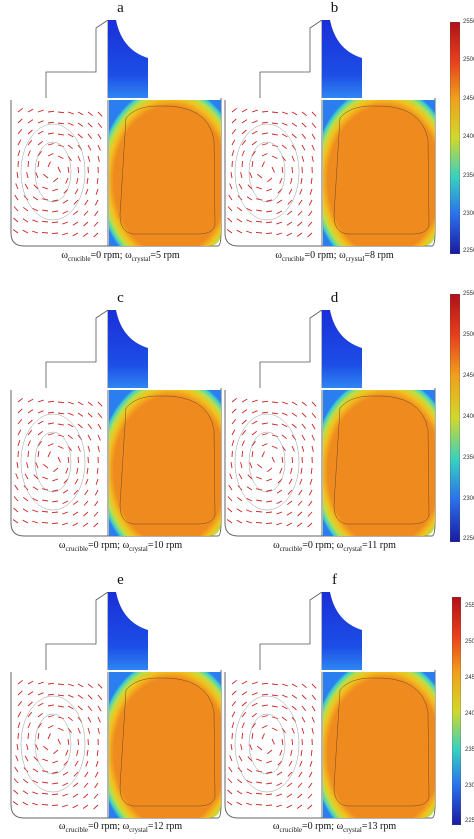 Image resolution: width=474 pixels, height=839 pixels. What do you see at coordinates (120, 422) in the screenshot?
I see `panel-c: c ωcrucible=0 rpm; ωcrystal=10 rpm` at bounding box center [120, 422].